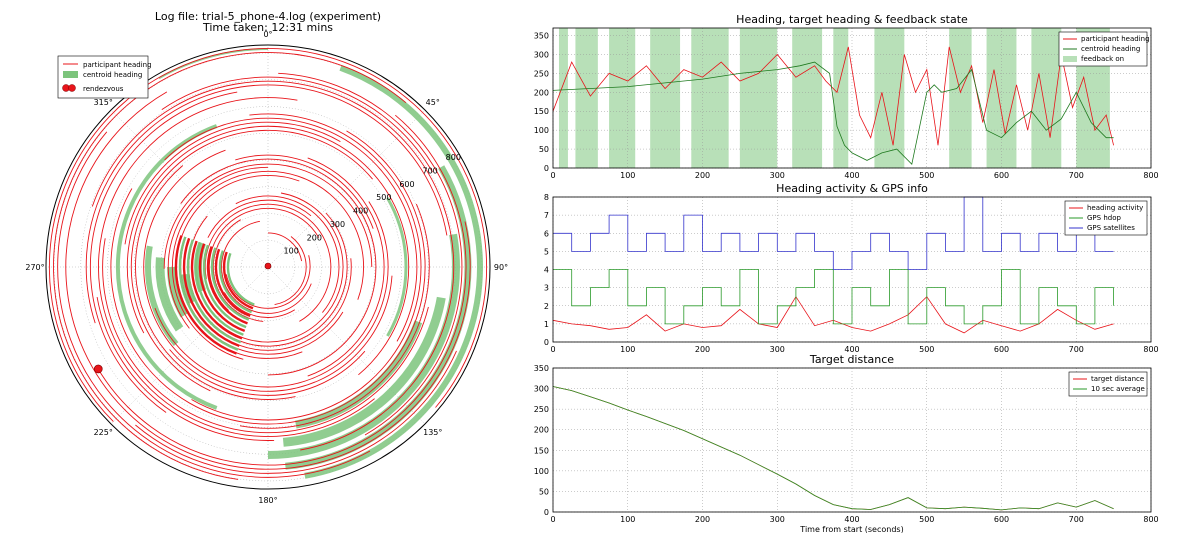 Image resolution: width=1200 pixels, height=533 pixels. What do you see at coordinates (337, 224) in the screenshot?
I see `polar-radial-label: 300` at bounding box center [337, 224].